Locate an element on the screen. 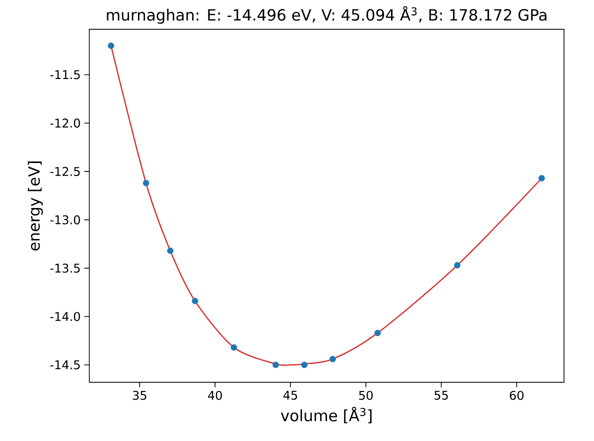  y-tick-label: -12.5 is located at coordinates (65, 171).